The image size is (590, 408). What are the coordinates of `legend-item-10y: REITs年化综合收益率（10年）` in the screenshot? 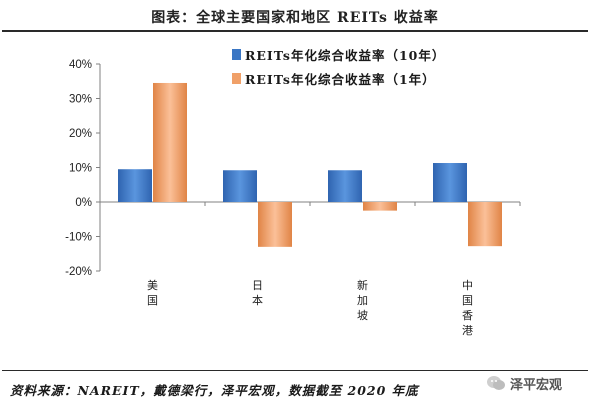 It's located at (382, 54).